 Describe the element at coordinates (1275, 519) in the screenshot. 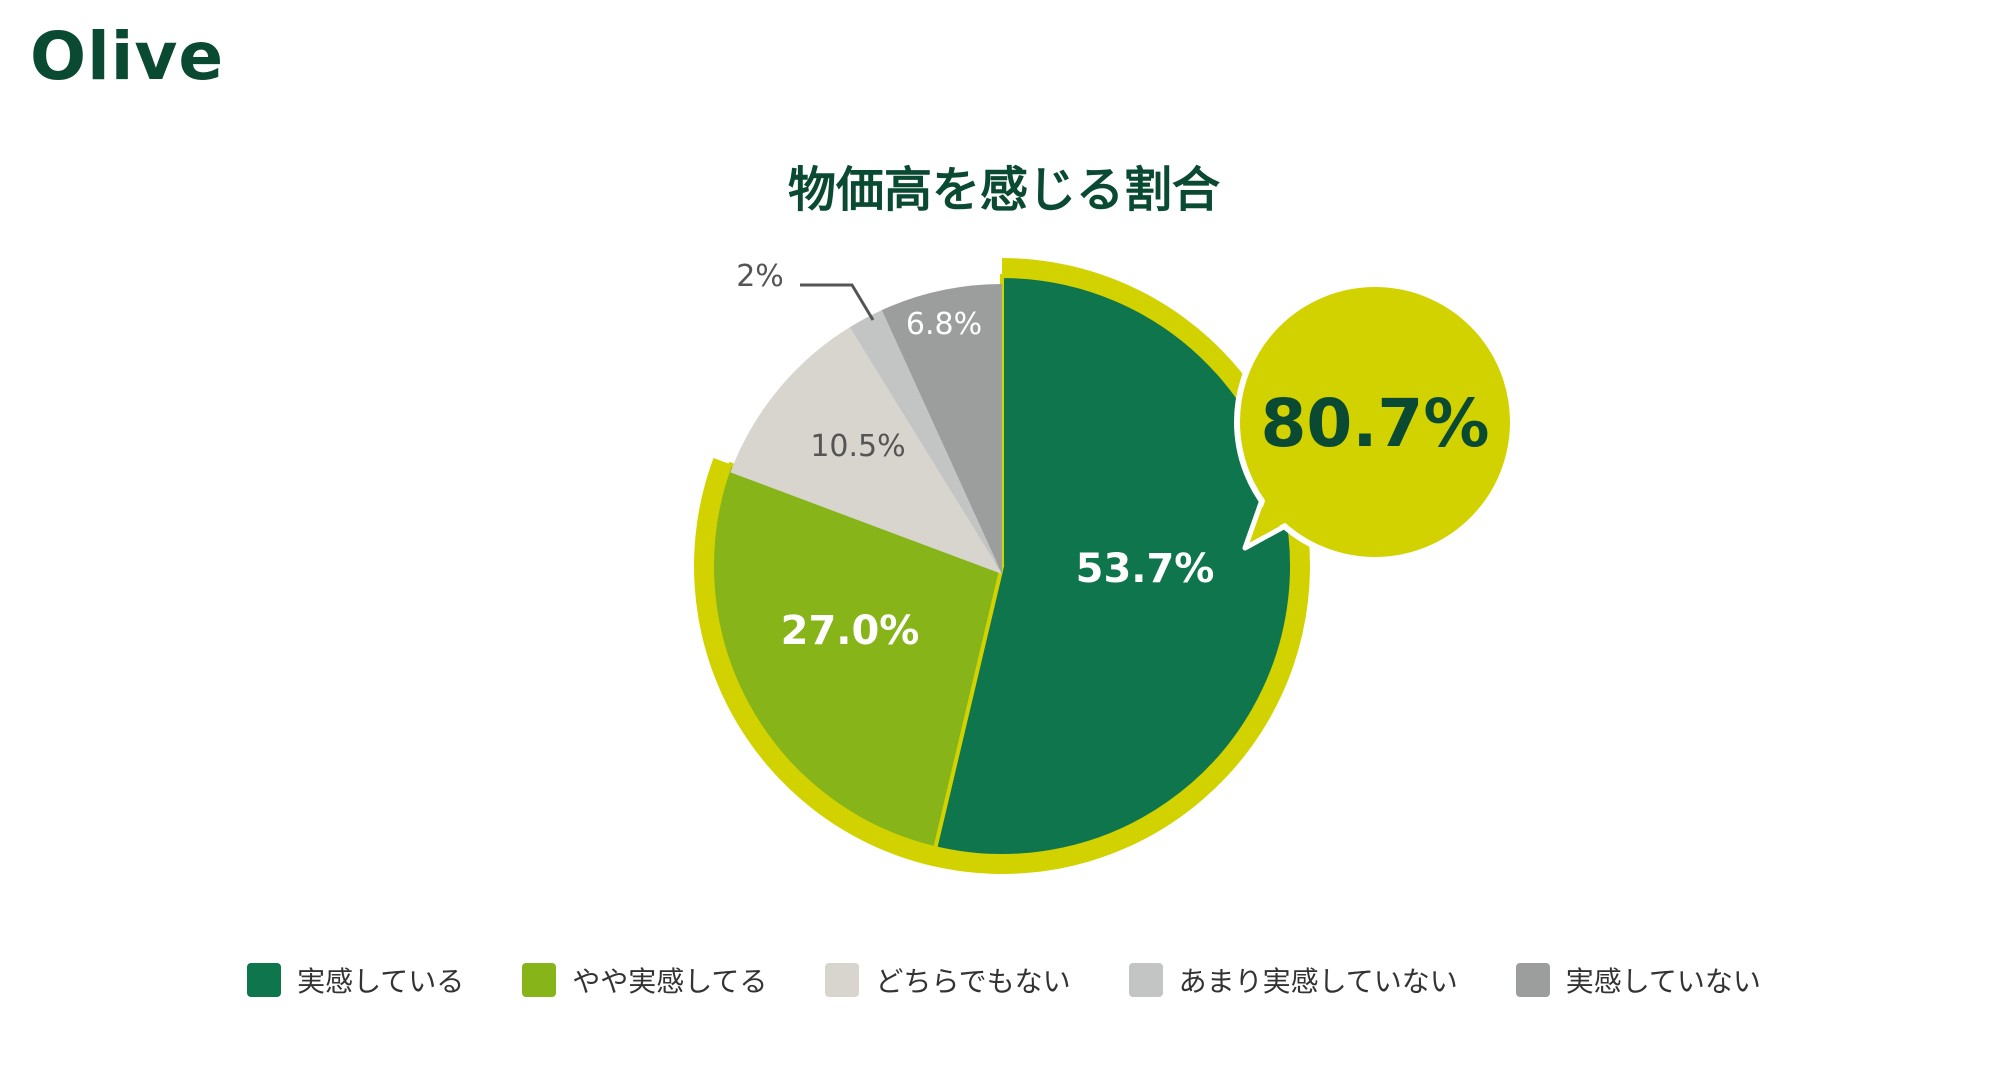

I see `callout-tail-fill` at that location.